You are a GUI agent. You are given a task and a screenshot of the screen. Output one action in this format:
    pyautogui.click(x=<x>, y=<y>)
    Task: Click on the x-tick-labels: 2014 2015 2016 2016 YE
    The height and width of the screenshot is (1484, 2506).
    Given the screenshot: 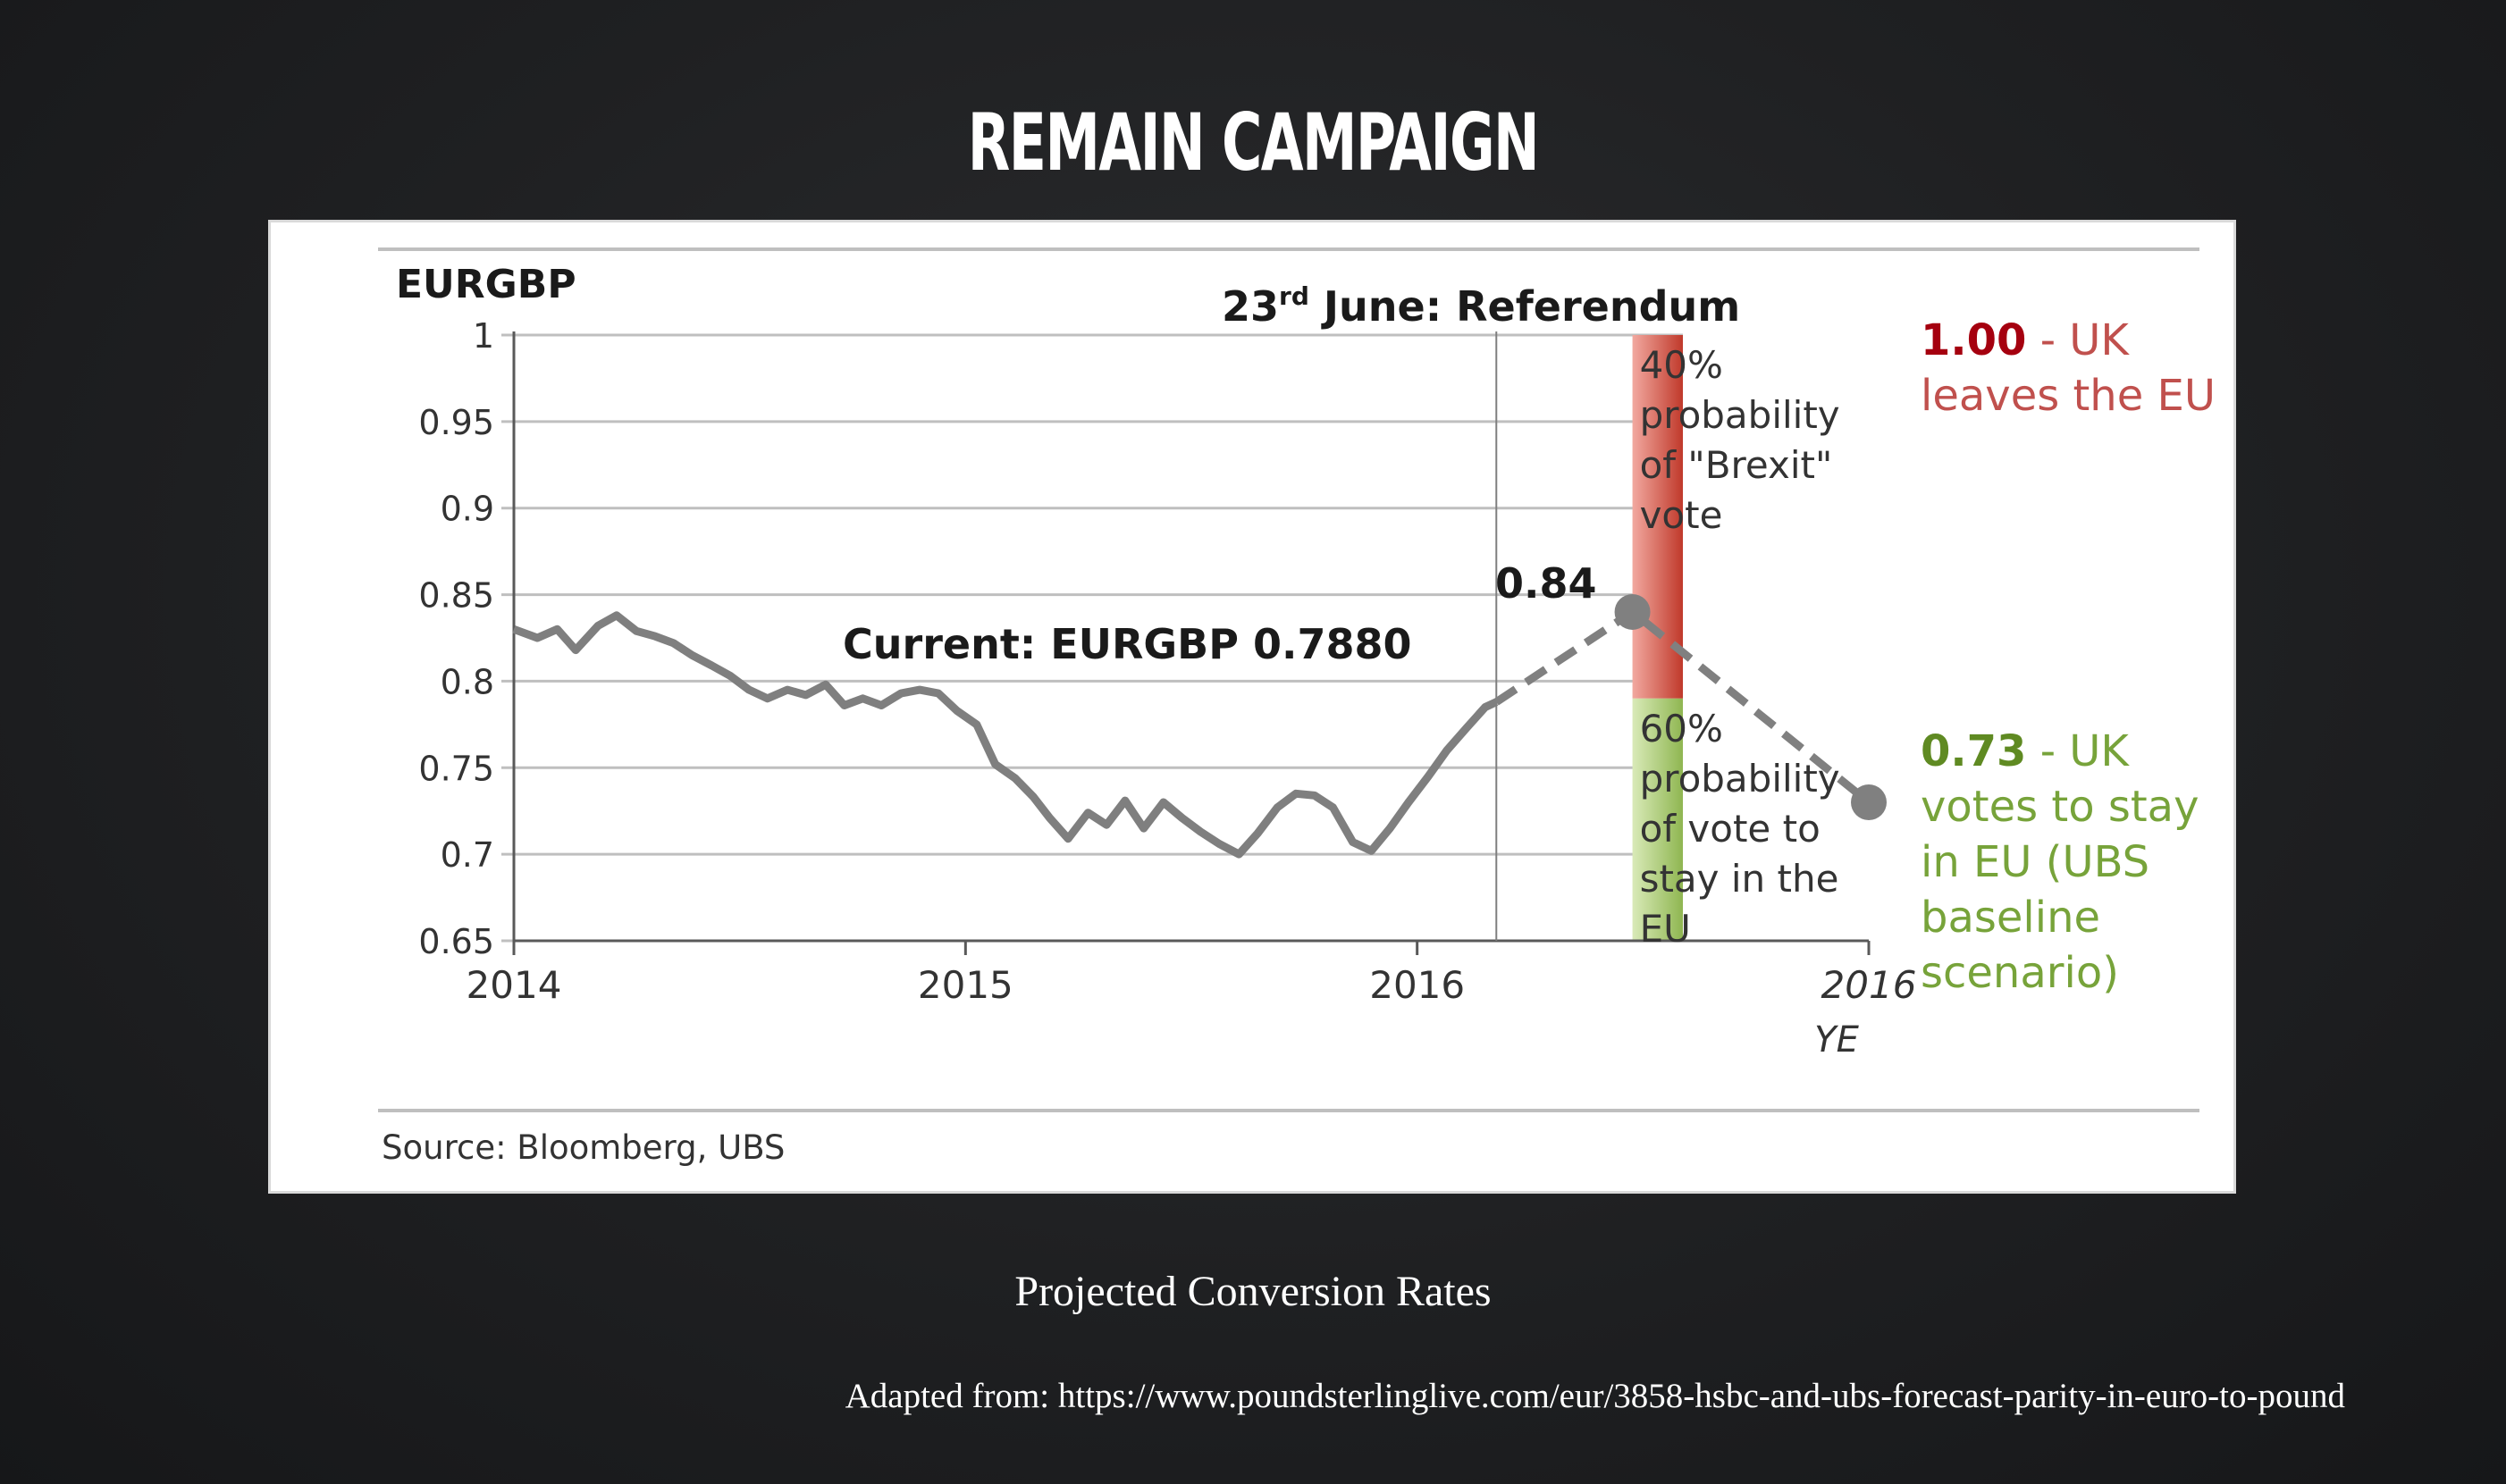 What is the action you would take?
    pyautogui.click(x=1192, y=1012)
    